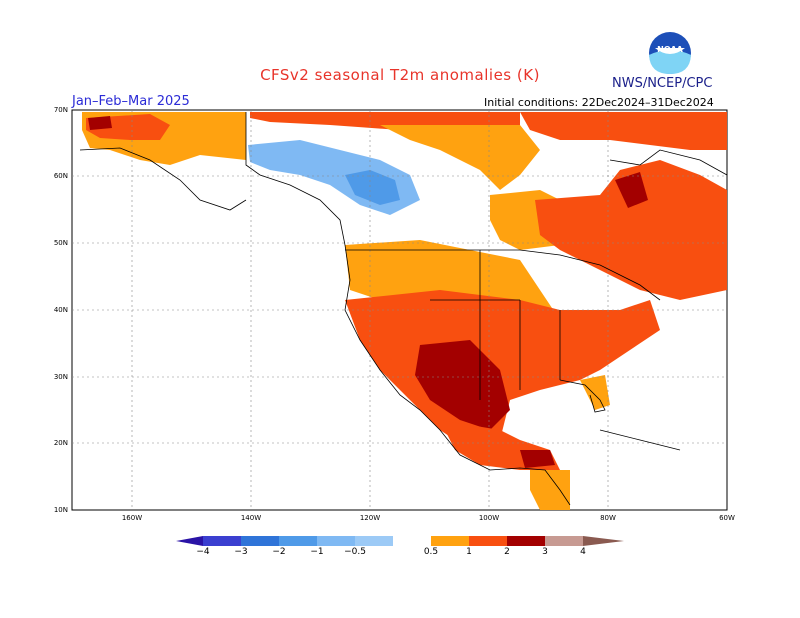 The height and width of the screenshot is (618, 800). I want to click on lon-label: 100W, so click(489, 518).